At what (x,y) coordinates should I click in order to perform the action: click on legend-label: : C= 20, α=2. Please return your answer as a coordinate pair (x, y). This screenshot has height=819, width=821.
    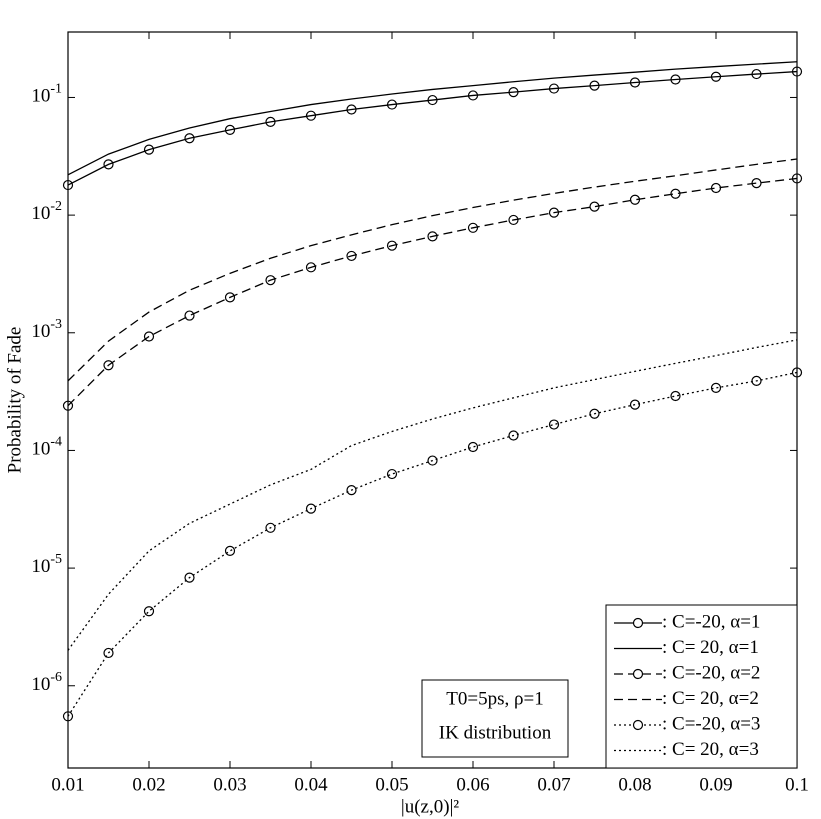
    Looking at the image, I should click on (710, 698).